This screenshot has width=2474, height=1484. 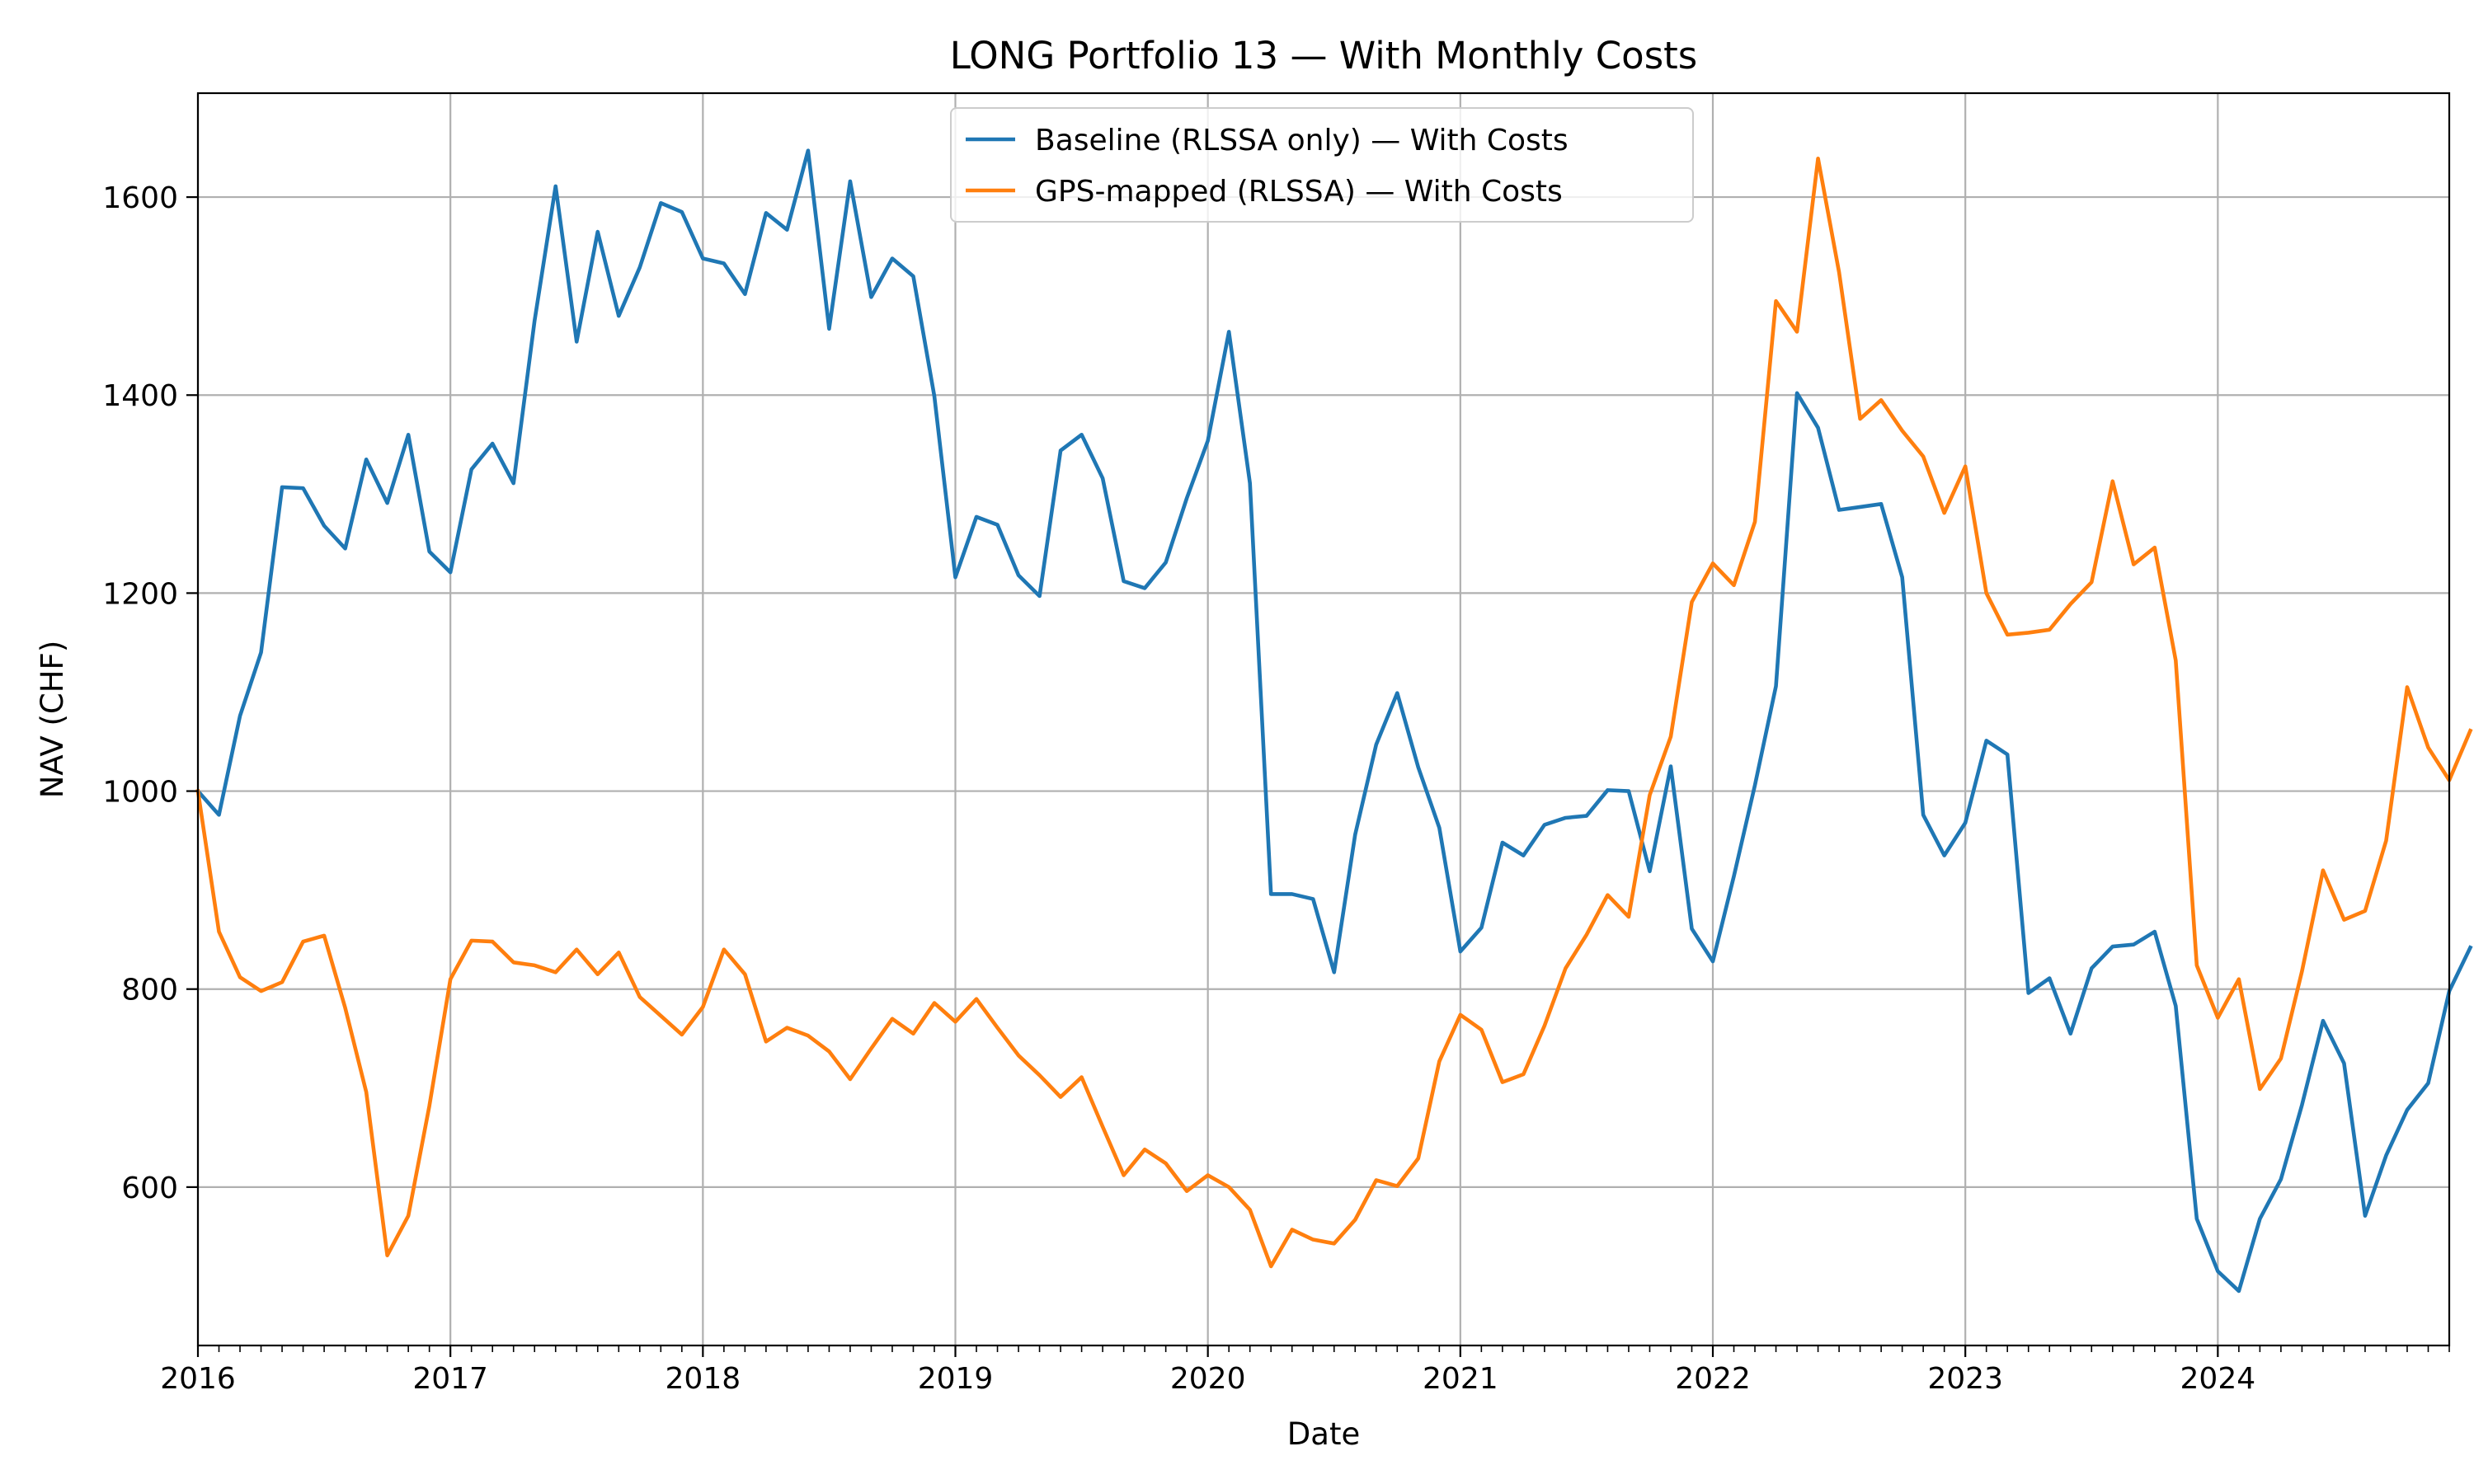 What do you see at coordinates (140, 396) in the screenshot?
I see `y-tick-label: 1400` at bounding box center [140, 396].